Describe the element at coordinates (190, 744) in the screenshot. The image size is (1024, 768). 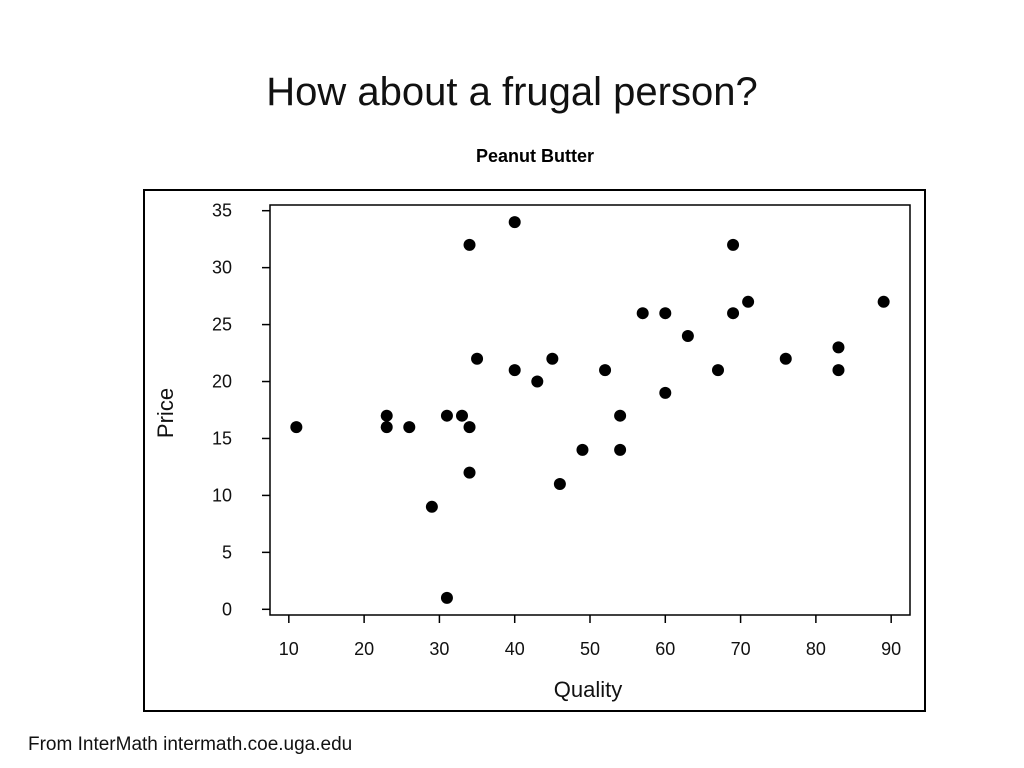
I see `source-footer: From InterMath intermath.coe.uga.edu` at that location.